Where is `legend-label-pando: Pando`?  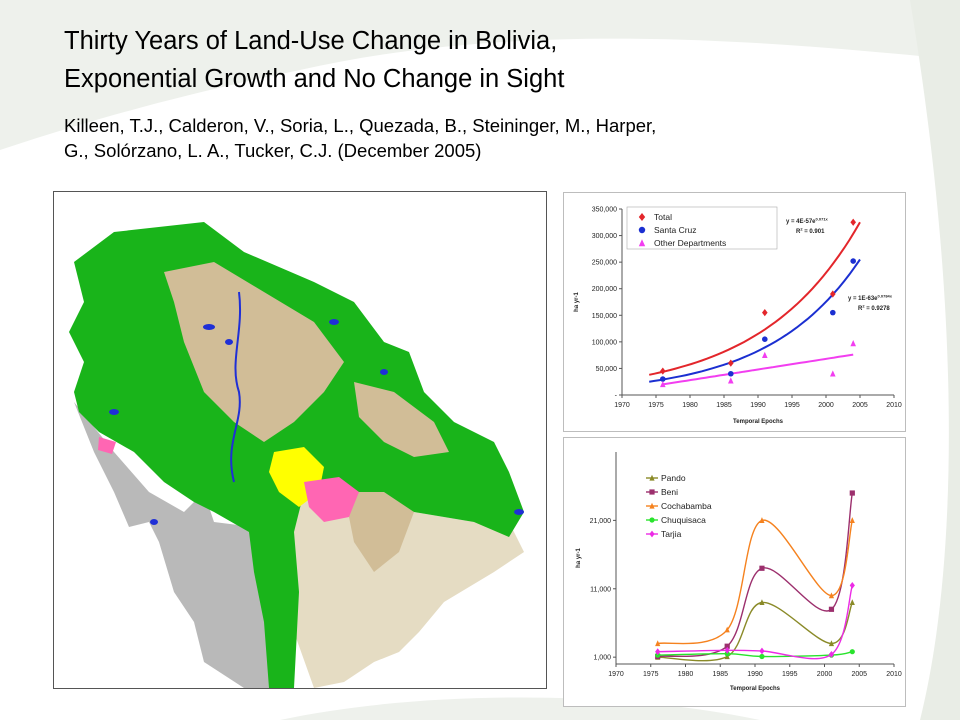 legend-label-pando: Pando is located at coordinates (673, 478).